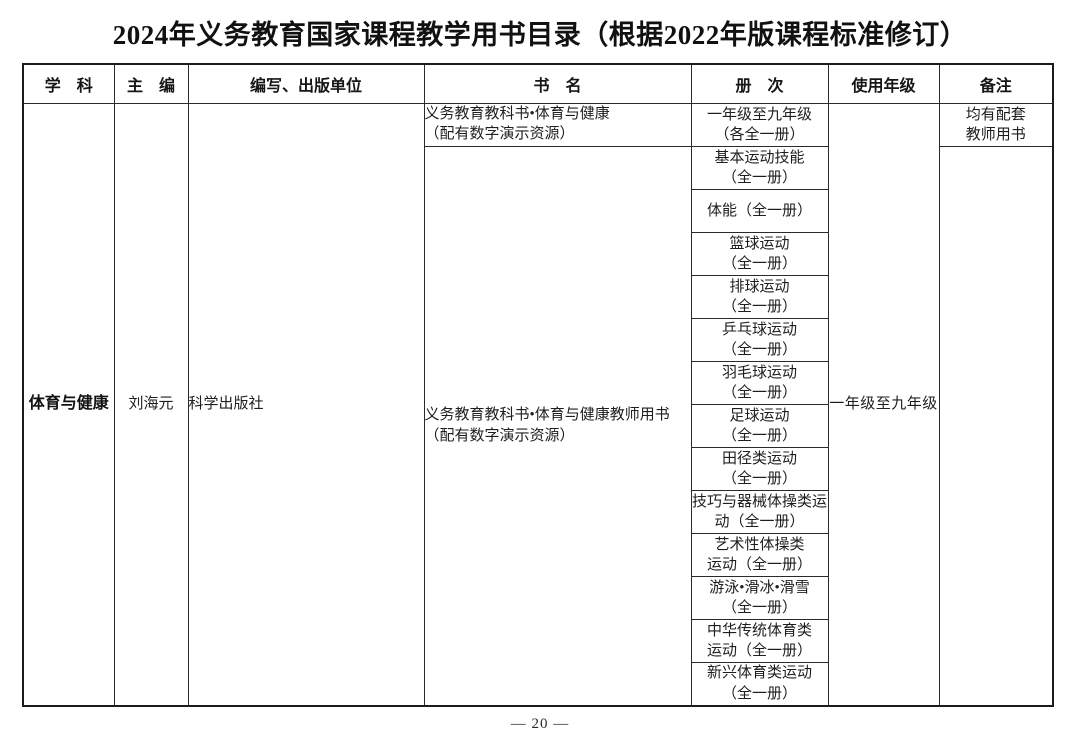  Describe the element at coordinates (759, 469) in the screenshot. I see `volume-cell: 田径类运动 （全一册）` at that location.